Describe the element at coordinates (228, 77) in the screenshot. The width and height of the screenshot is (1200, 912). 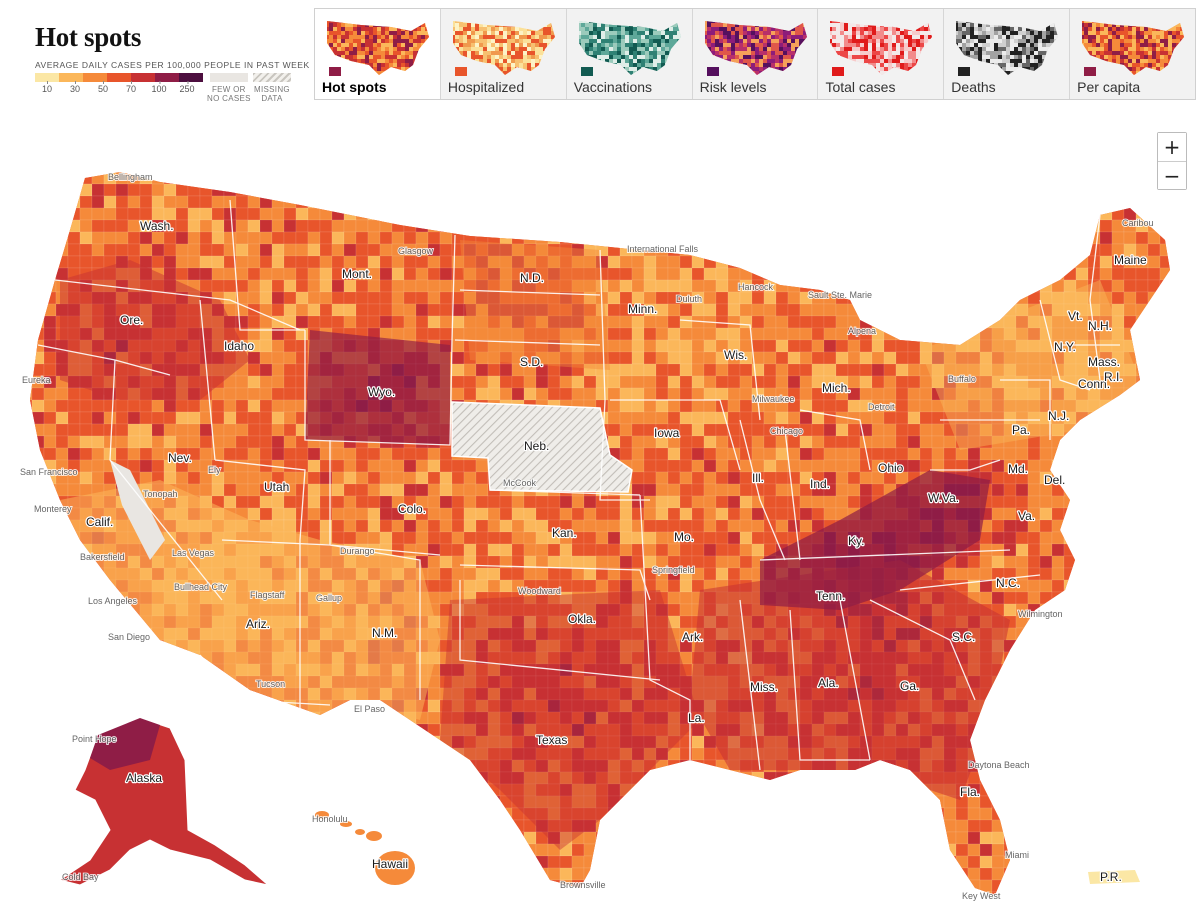
I see `few-cases-swatch` at that location.